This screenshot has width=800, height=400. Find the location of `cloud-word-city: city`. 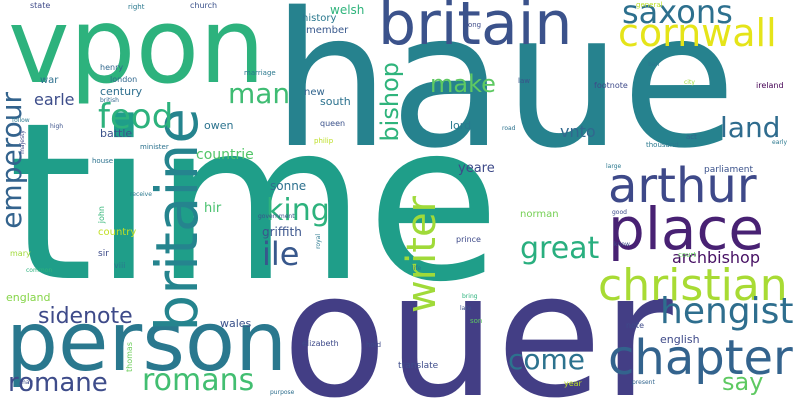

cloud-word-city: city is located at coordinates (689, 82).